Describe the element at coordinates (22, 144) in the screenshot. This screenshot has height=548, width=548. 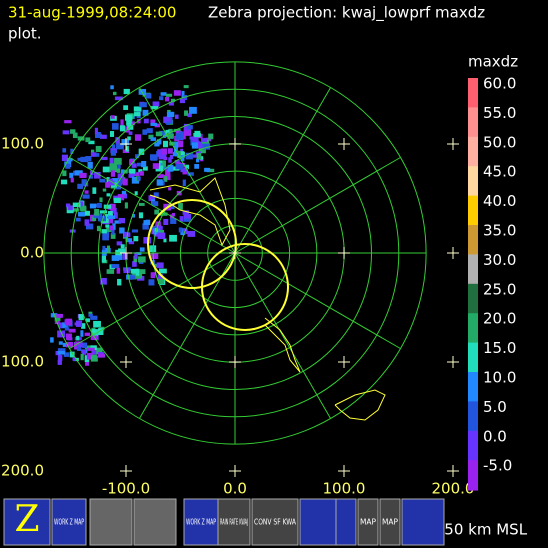
I see `y-tick-label: 100.0` at that location.